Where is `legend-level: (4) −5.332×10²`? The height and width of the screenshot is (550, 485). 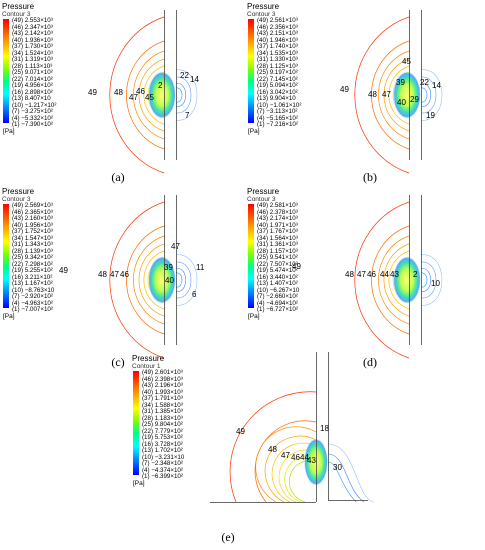 legend-level: (4) −5.332×10² is located at coordinates (32, 118).